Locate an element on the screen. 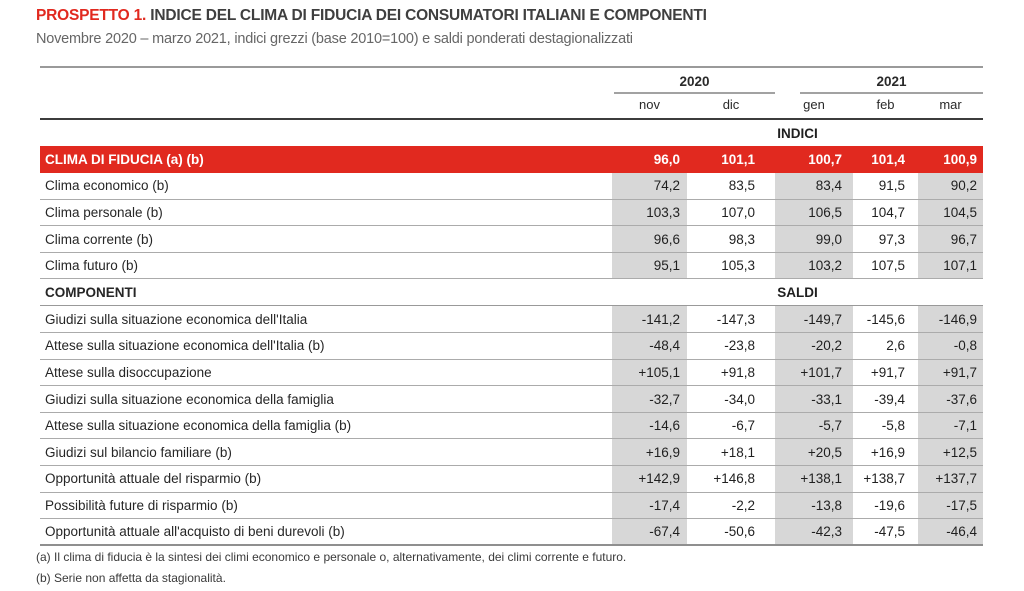  value-cell: 106,5 is located at coordinates (814, 213).